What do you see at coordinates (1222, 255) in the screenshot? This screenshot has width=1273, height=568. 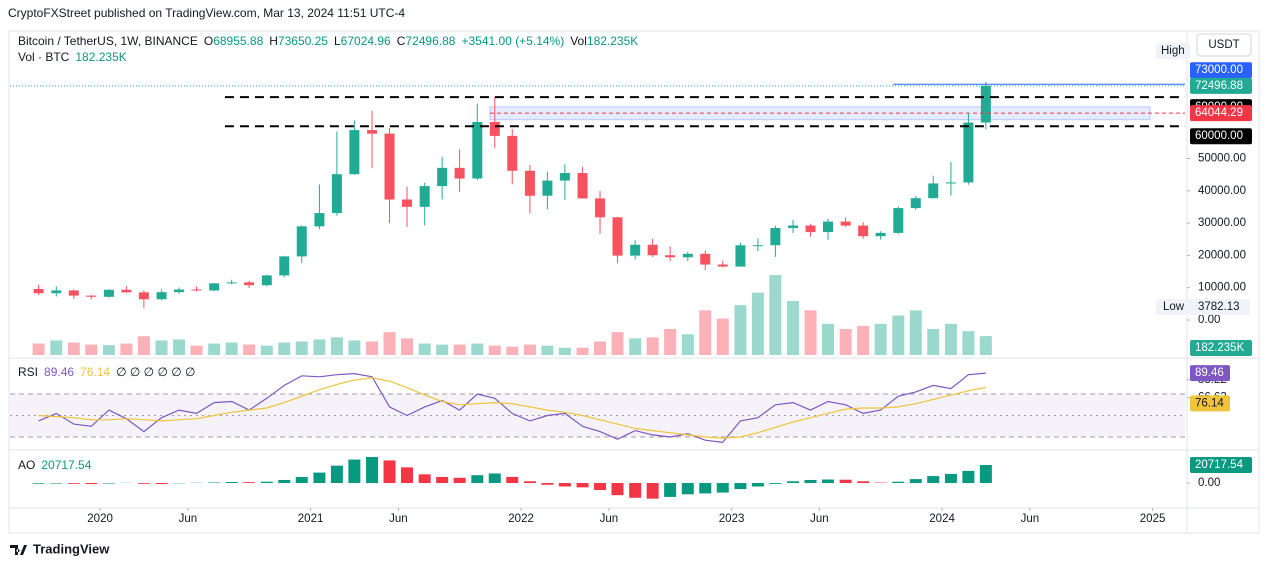 I see `y-tick-label: 20000.00` at bounding box center [1222, 255].